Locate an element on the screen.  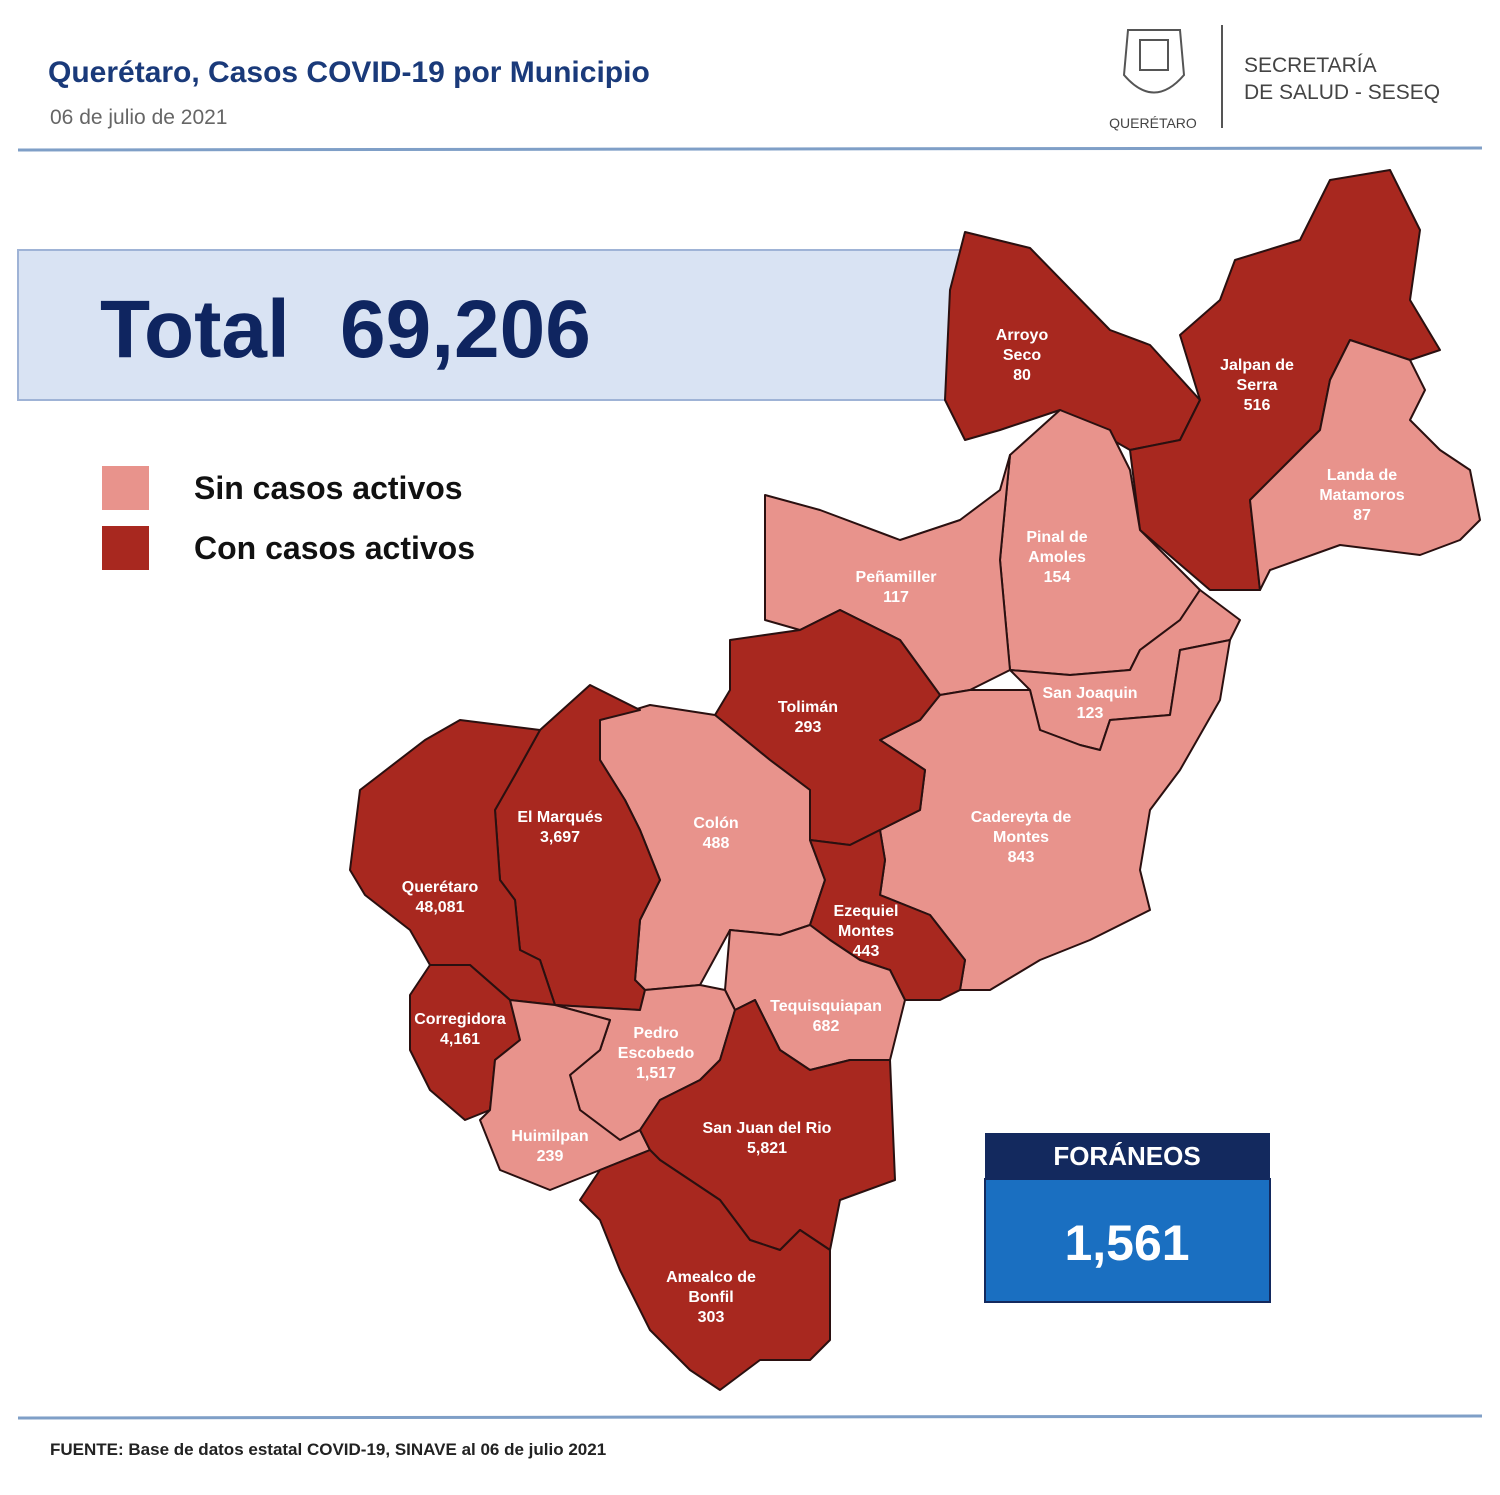
municipality-name: Escobedo is located at coordinates (656, 1053).